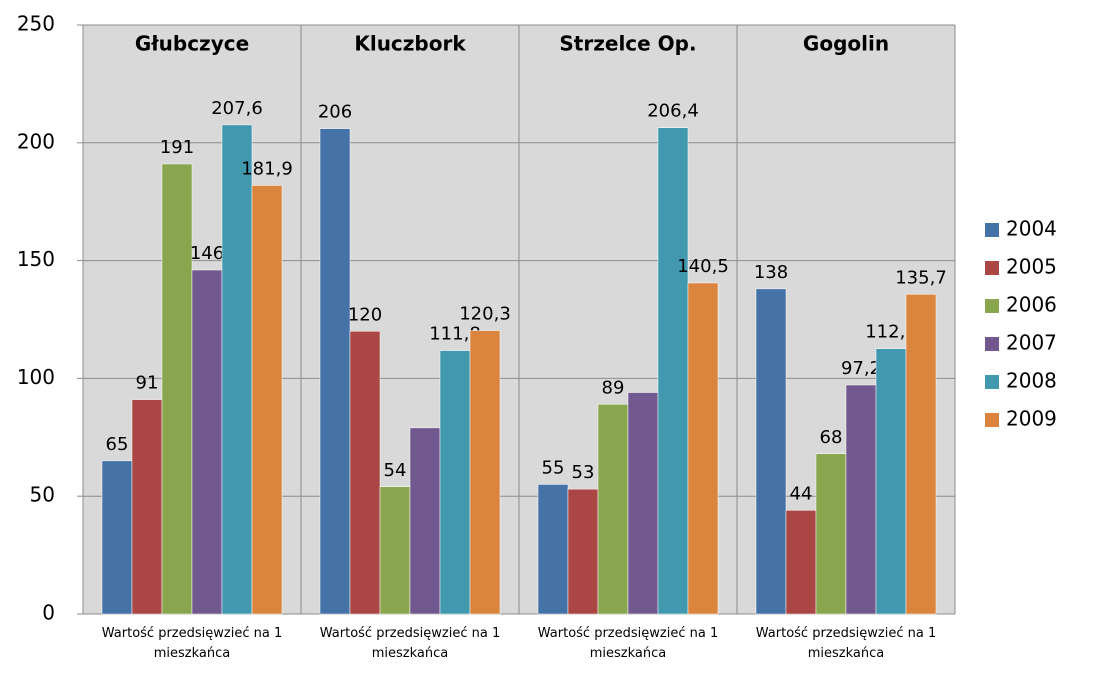 Image resolution: width=1103 pixels, height=673 pixels. What do you see at coordinates (801, 493) in the screenshot?
I see `data-label: 44` at bounding box center [801, 493].